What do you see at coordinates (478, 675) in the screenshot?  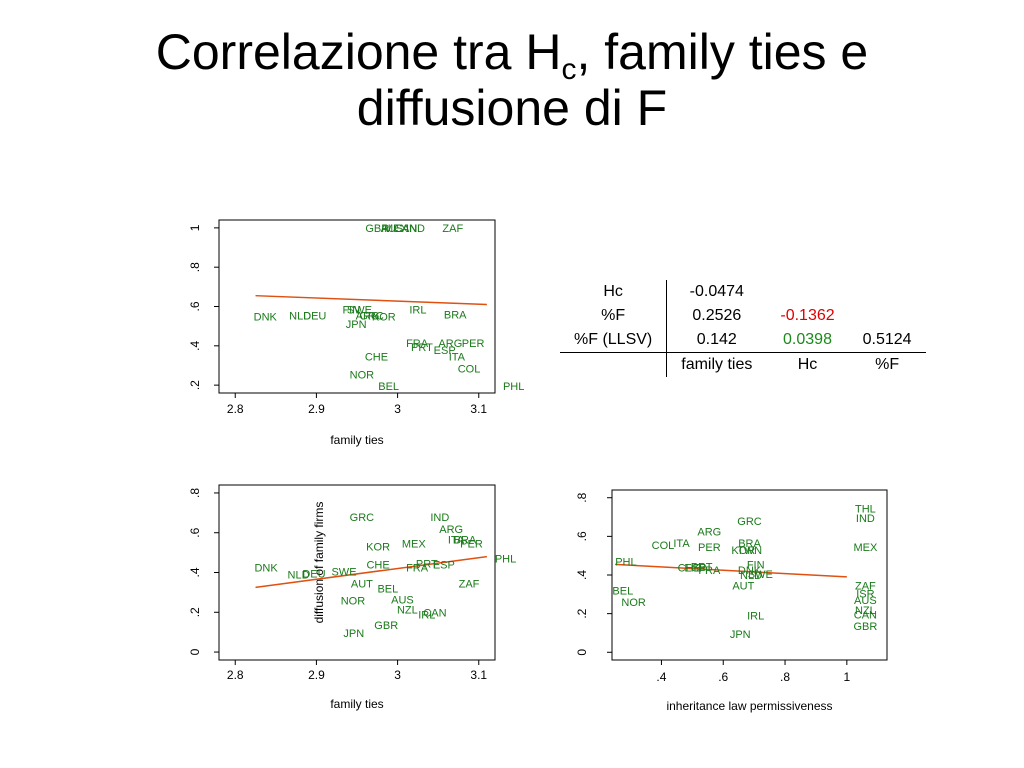 I see `x-tick-label: 3.1` at bounding box center [478, 675].